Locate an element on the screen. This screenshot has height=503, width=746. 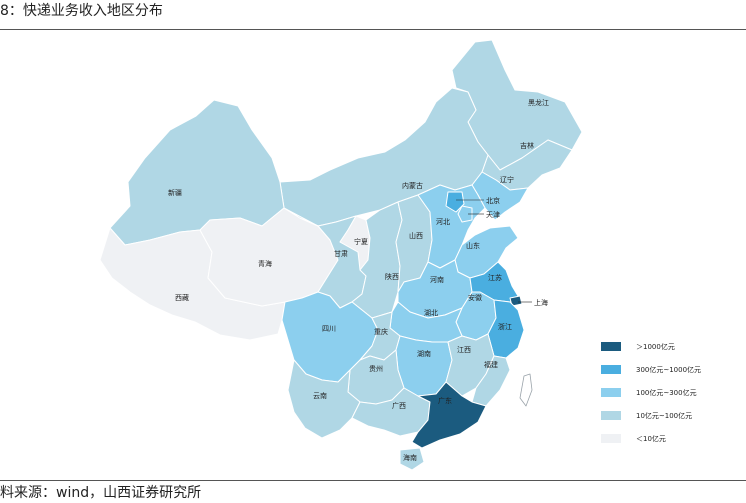
label-shaanxi: 陕西 is located at coordinates (392, 276).